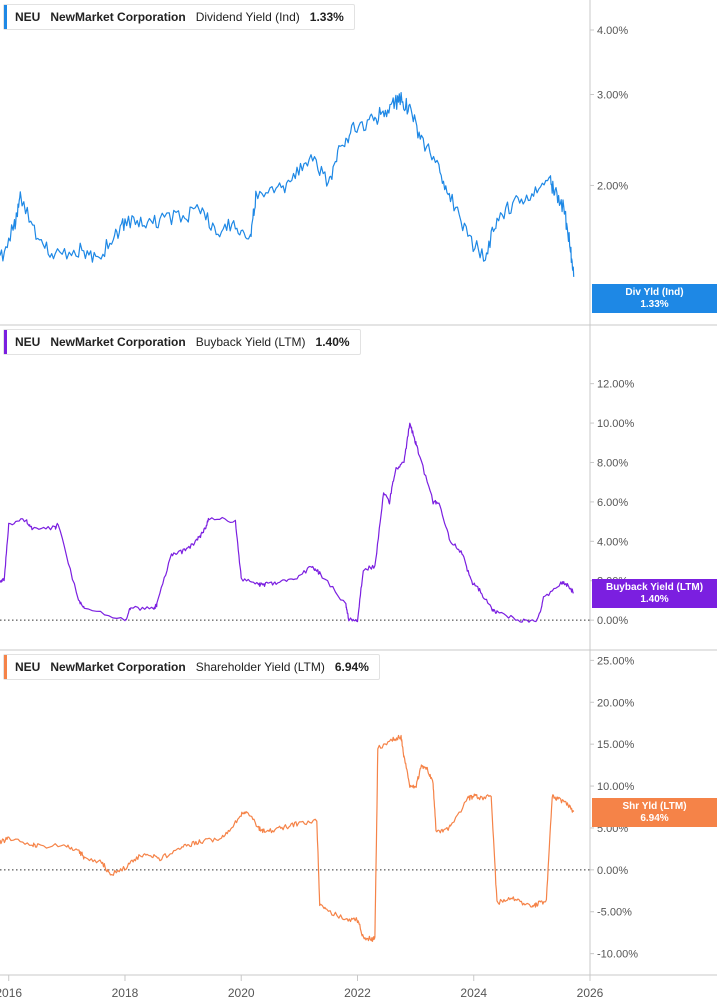 The image size is (717, 1005). I want to click on panel-3-y-tick-label: 15.00%, so click(616, 745).